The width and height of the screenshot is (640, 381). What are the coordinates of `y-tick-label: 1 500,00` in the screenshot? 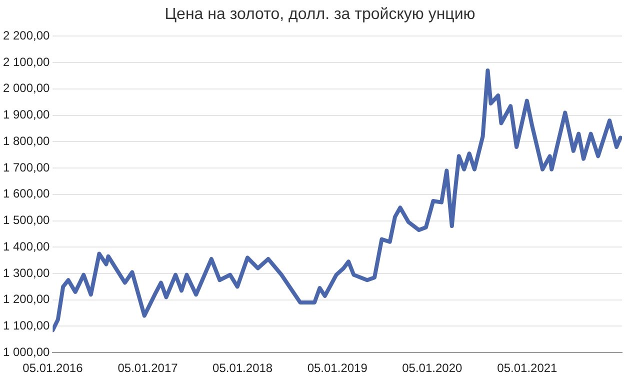 It's located at (26, 220).